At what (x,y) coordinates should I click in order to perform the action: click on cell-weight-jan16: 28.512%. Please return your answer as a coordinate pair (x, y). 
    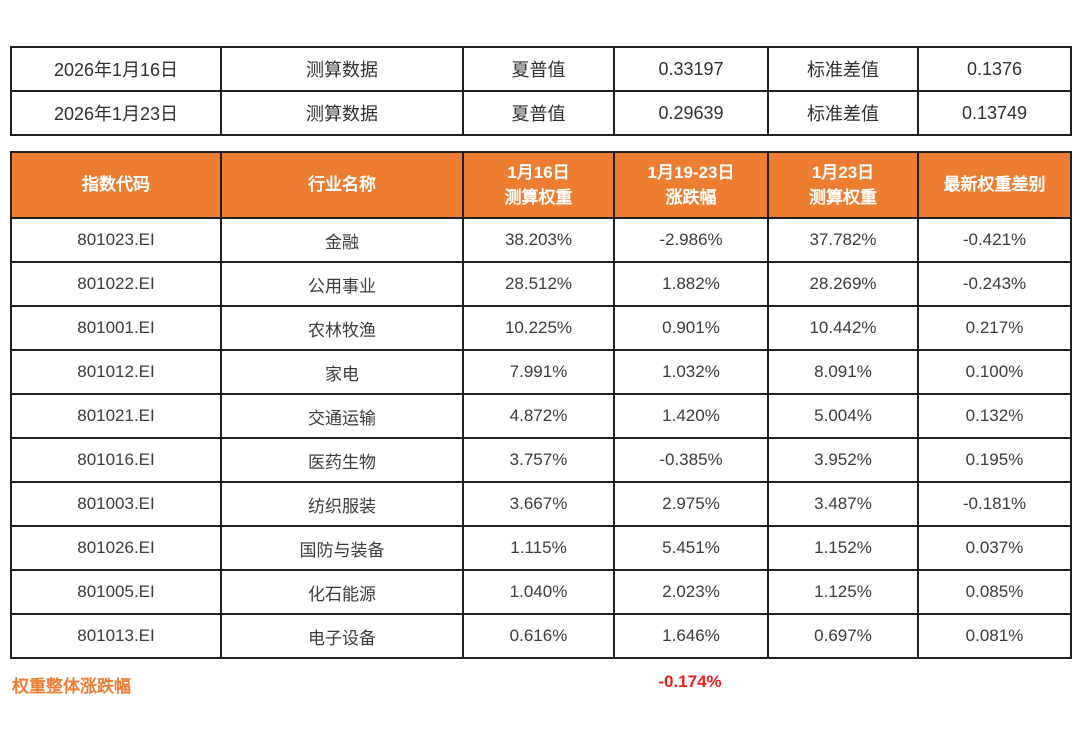
    Looking at the image, I should click on (538, 284).